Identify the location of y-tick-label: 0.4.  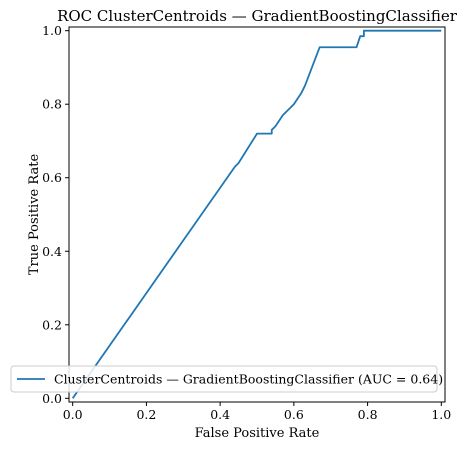
(52, 251).